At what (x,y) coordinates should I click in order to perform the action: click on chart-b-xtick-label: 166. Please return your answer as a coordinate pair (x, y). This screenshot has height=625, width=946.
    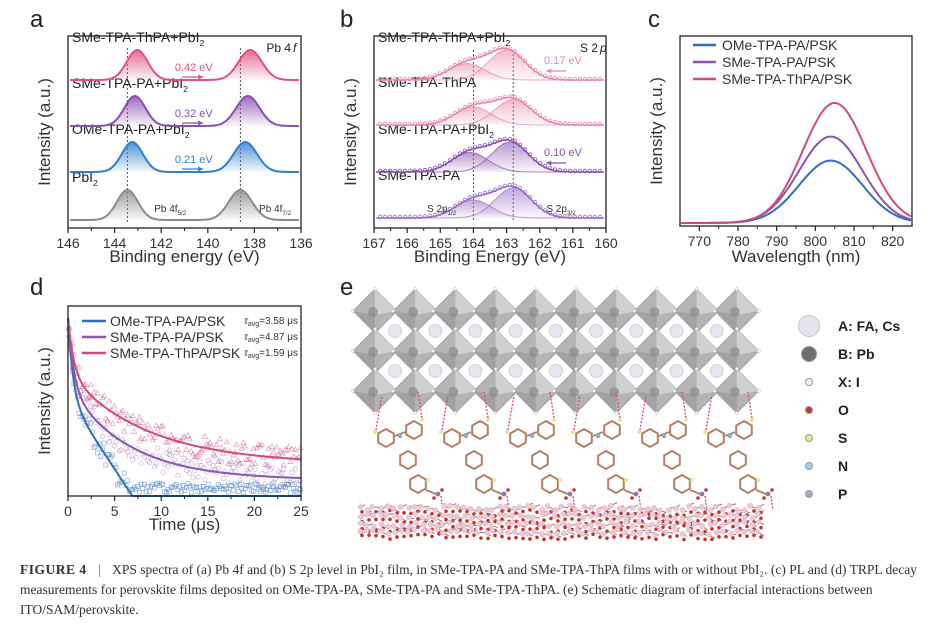
    Looking at the image, I should click on (407, 243).